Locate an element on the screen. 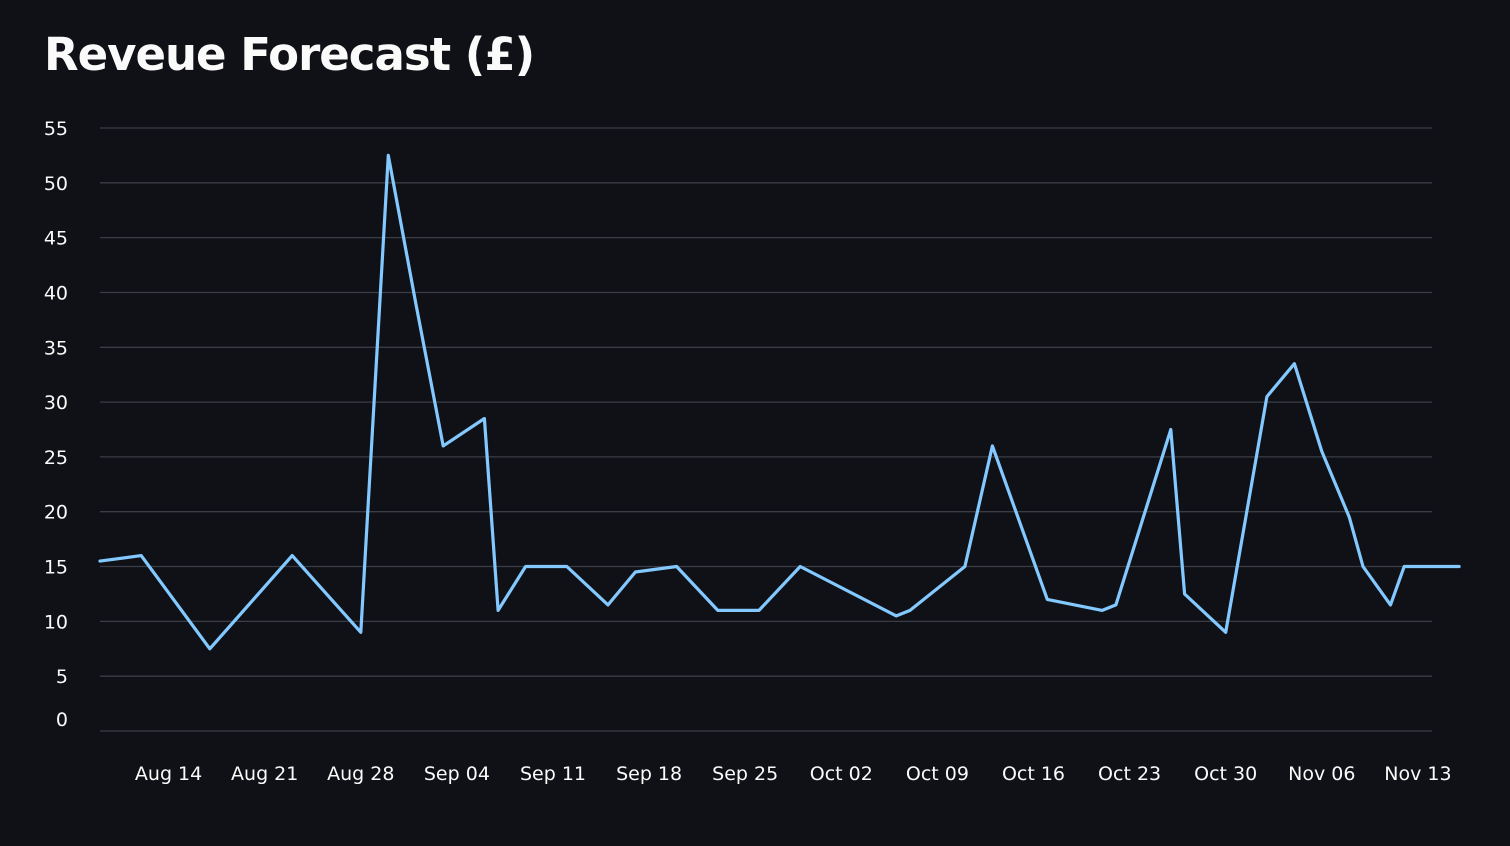 Image resolution: width=1510 pixels, height=846 pixels. x-tick-label: Oct 23 is located at coordinates (1129, 774).